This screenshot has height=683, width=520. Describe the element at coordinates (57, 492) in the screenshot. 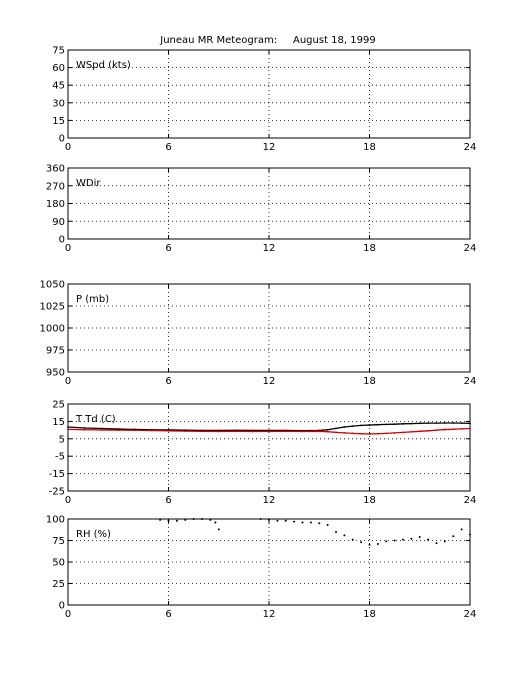

I see `panel-t-td-c-ytick-label--25: -25` at that location.